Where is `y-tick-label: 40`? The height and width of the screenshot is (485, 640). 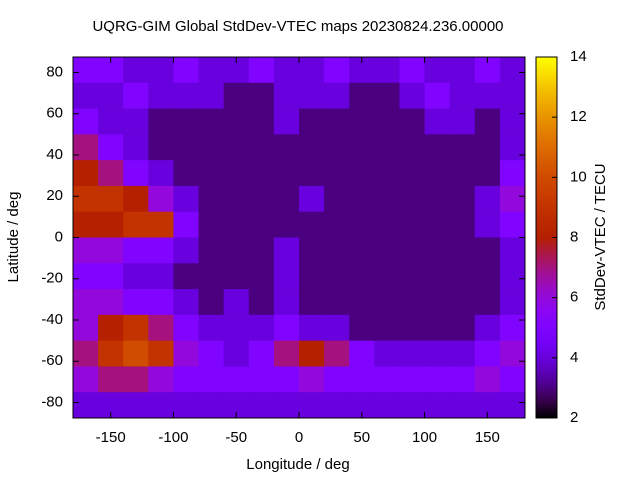 y-tick-label: 40 is located at coordinates (54, 154).